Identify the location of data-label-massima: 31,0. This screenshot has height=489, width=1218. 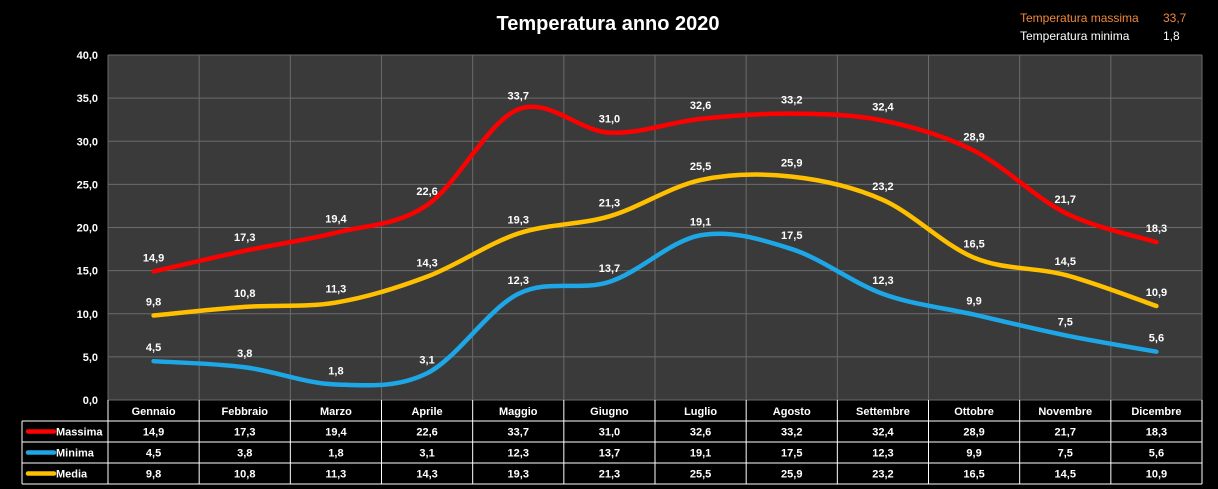
(609, 120).